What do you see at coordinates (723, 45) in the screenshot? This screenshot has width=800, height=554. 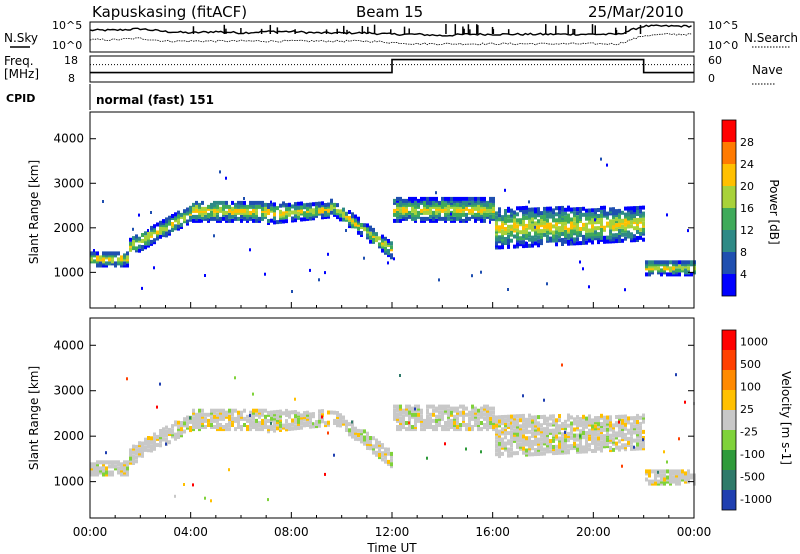 I see `noise-tick-bottom-right: 10^0` at bounding box center [723, 45].